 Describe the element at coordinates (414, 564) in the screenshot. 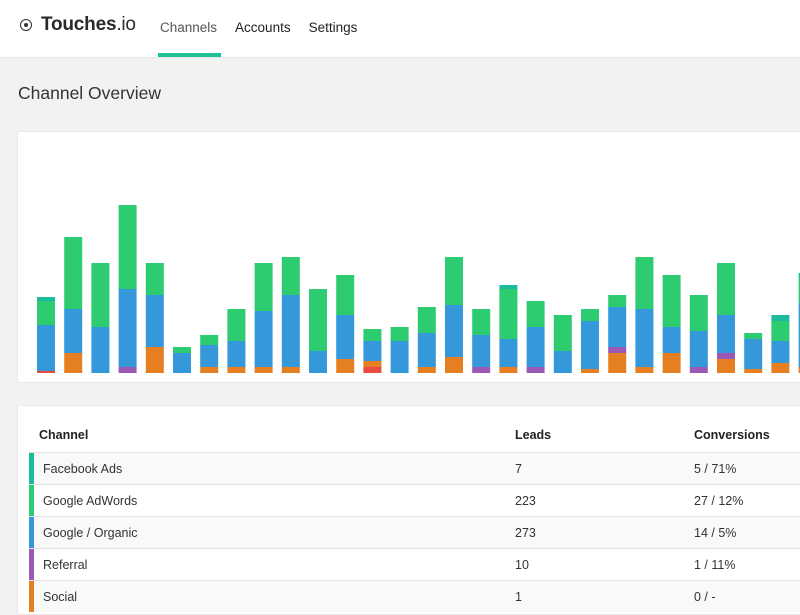

I see `table-row: Referral 10 1 / 11%` at that location.